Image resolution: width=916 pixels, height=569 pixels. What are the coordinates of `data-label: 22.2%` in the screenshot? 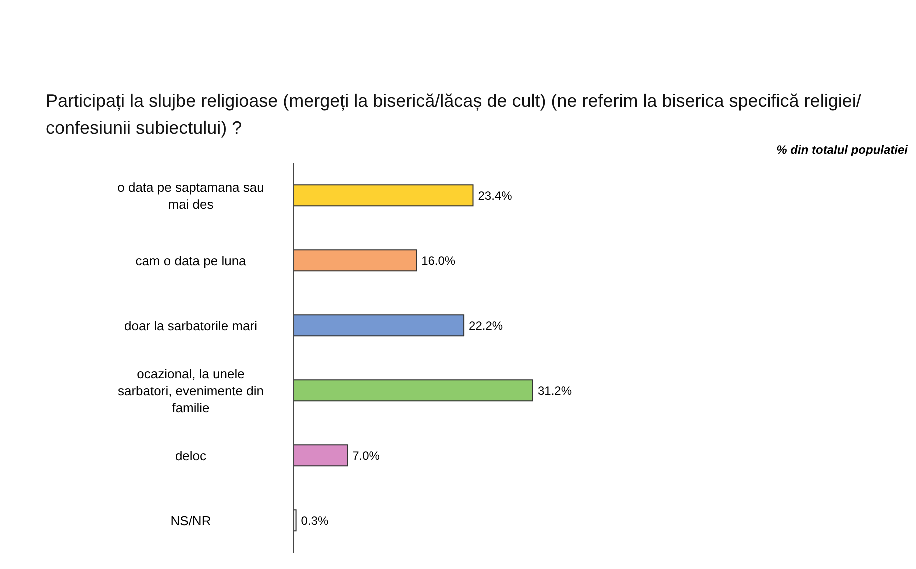 It's located at (486, 325).